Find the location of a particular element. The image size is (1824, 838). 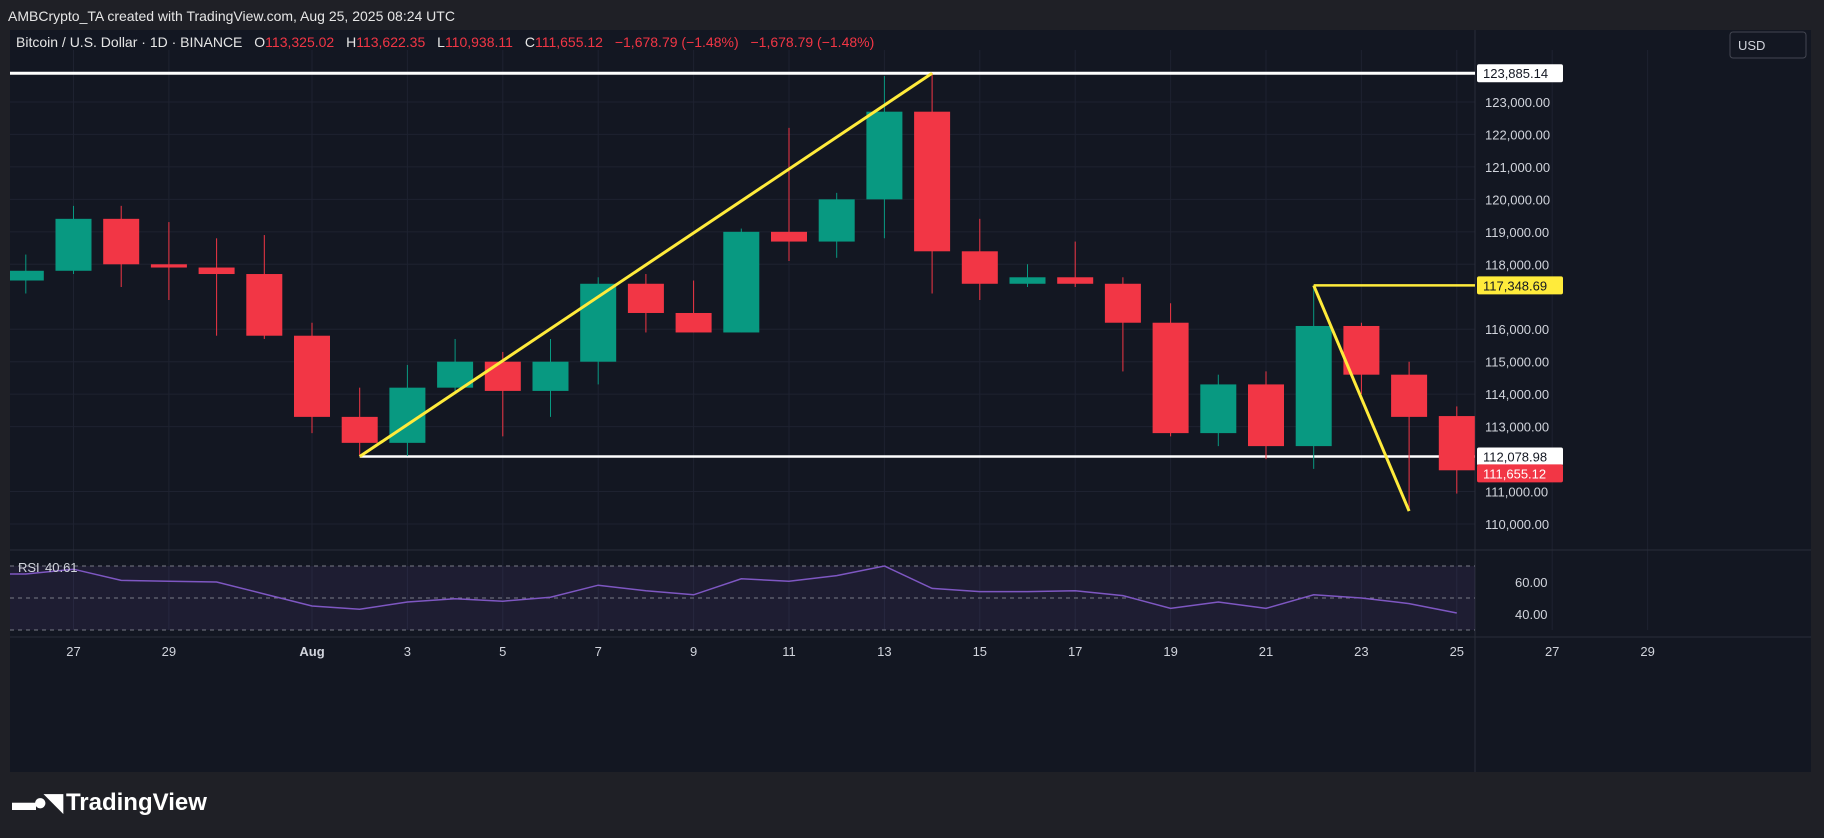

trendline is located at coordinates (645, 264).